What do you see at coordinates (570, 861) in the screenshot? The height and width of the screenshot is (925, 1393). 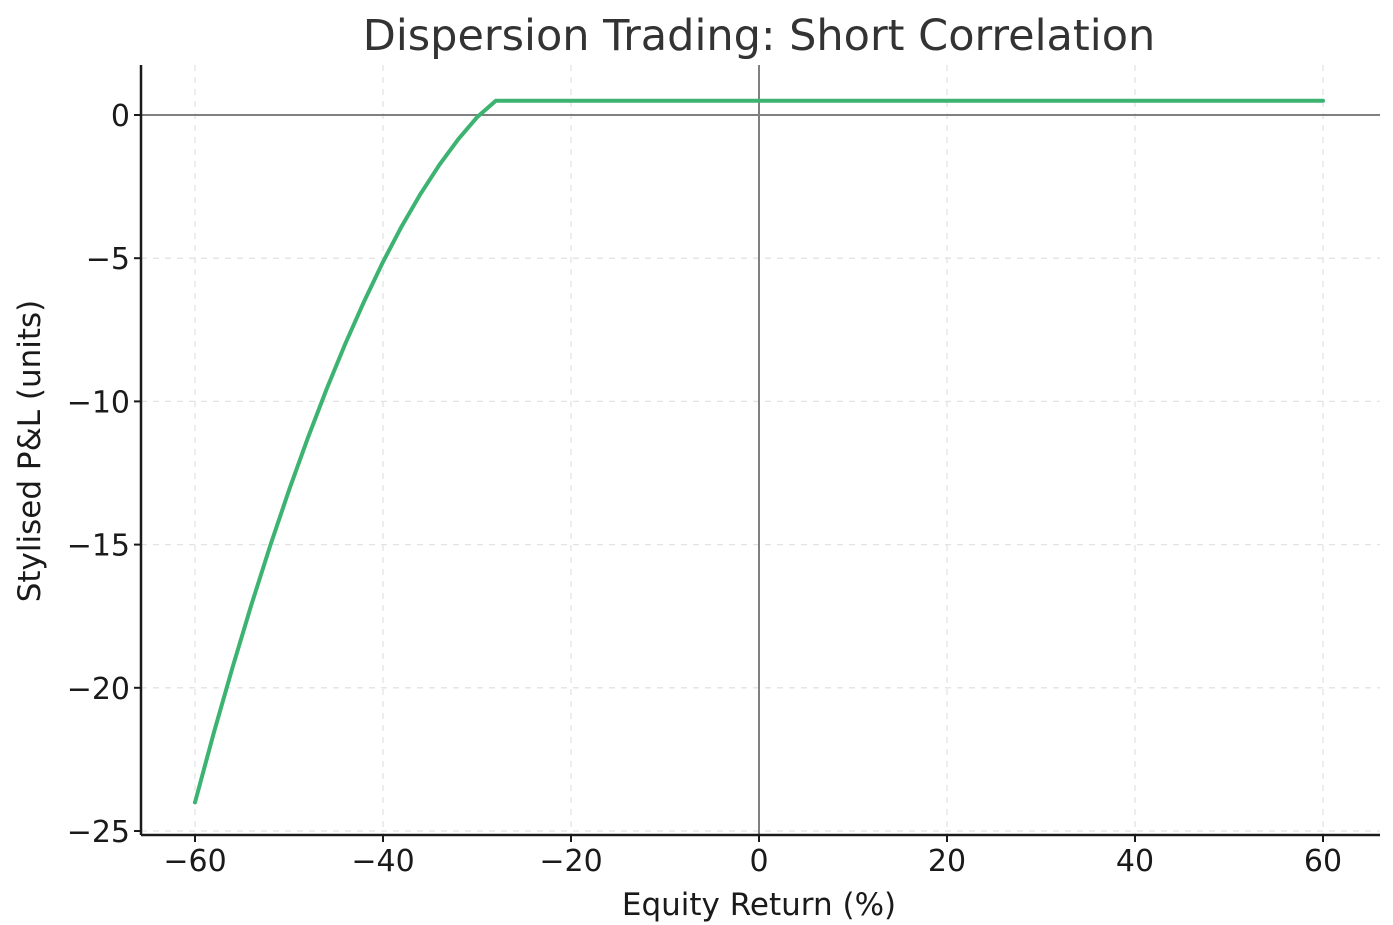 I see `x-tick-label: −20` at bounding box center [570, 861].